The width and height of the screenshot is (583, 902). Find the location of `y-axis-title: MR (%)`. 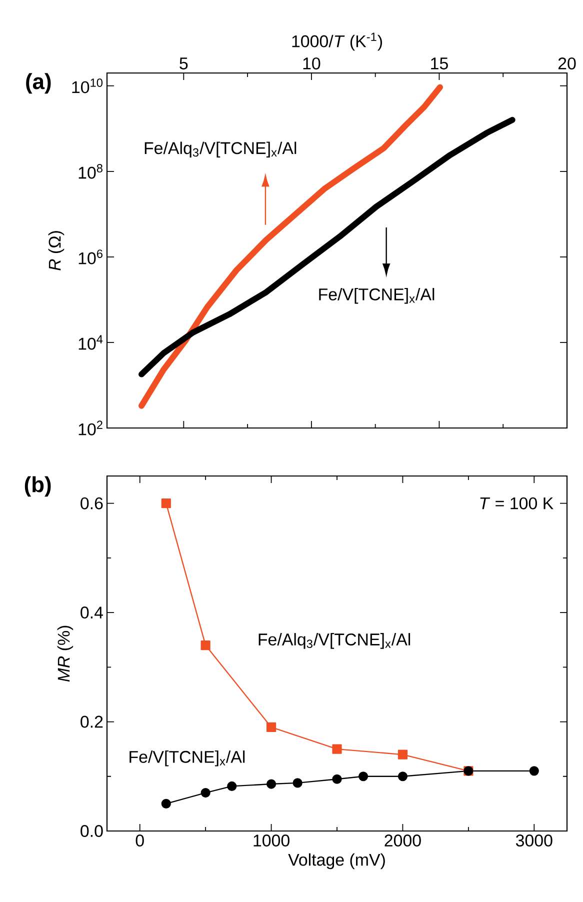

y-axis-title: MR (%) is located at coordinates (65, 654).